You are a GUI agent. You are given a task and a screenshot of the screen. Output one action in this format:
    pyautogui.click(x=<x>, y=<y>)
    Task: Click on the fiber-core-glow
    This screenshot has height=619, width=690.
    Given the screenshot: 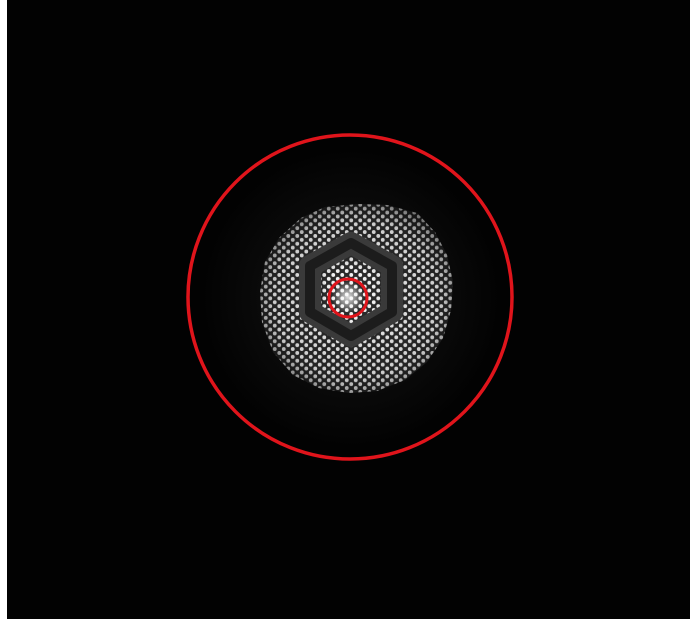 What is the action you would take?
    pyautogui.click(x=348, y=297)
    